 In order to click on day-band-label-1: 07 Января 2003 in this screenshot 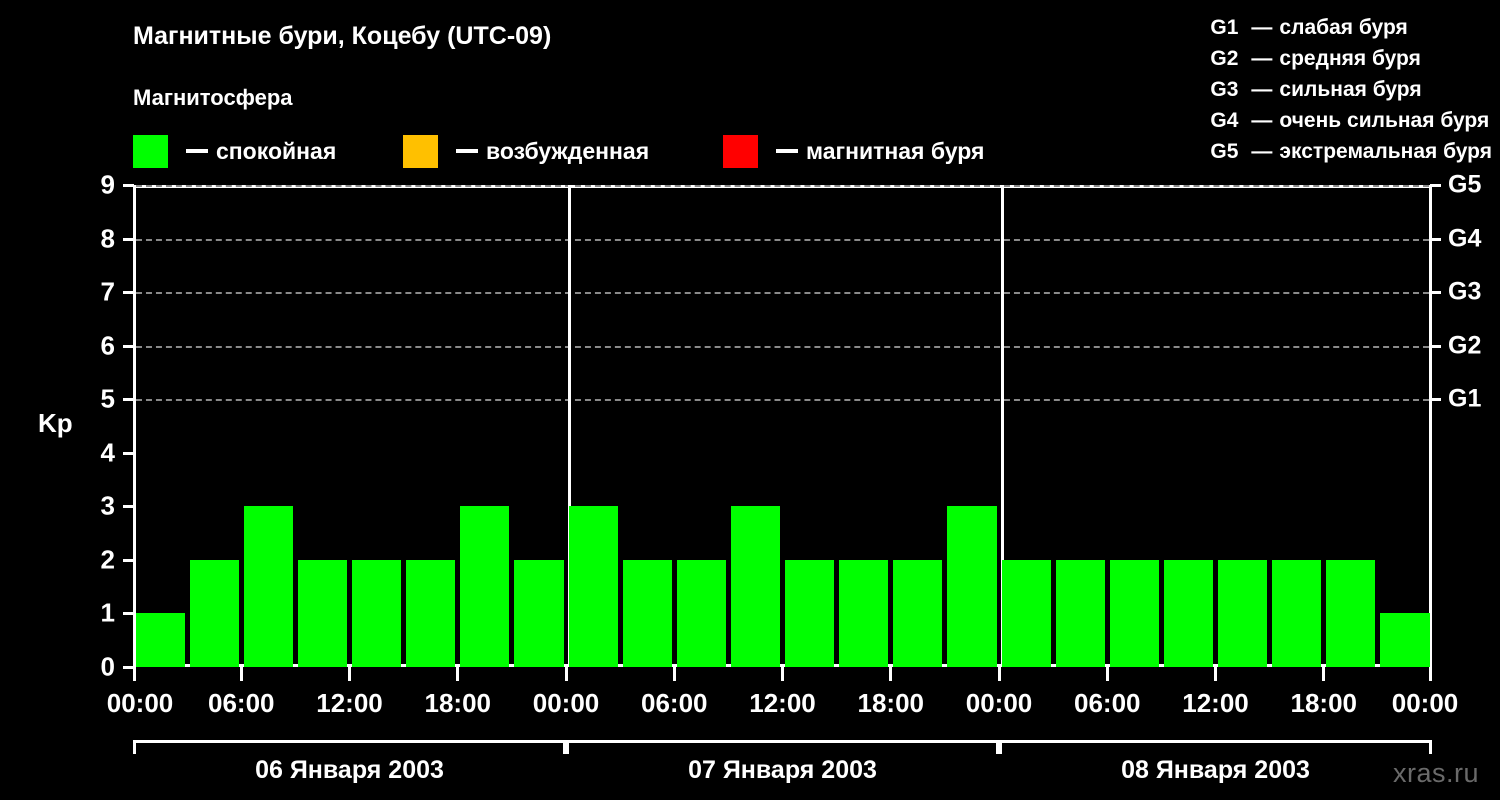, I will do `click(782, 770)`.